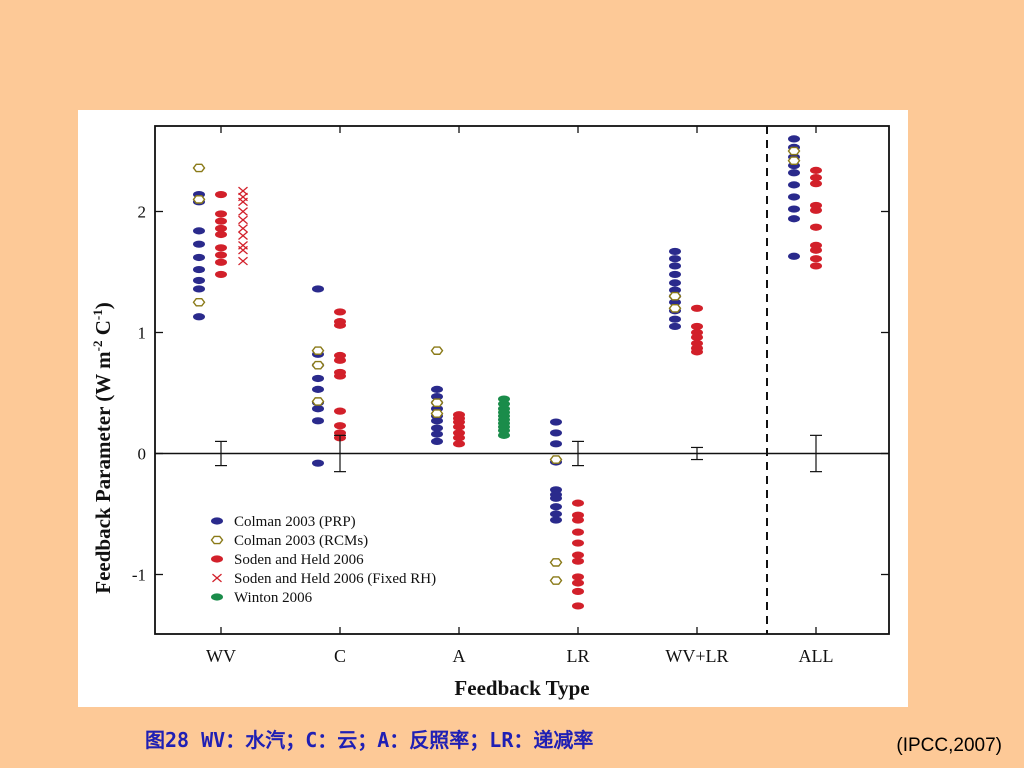 The image size is (1024, 768). What do you see at coordinates (139, 394) in the screenshot?
I see `y-tick-labels: -1 0 1 2` at bounding box center [139, 394].